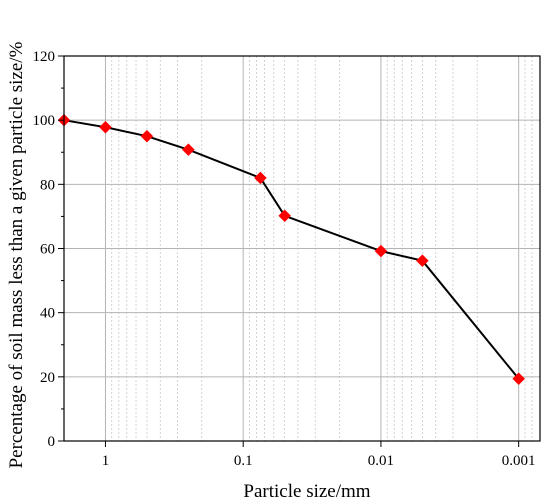 This screenshot has width=550, height=503. I want to click on y-tick-label: 40, so click(47, 314).